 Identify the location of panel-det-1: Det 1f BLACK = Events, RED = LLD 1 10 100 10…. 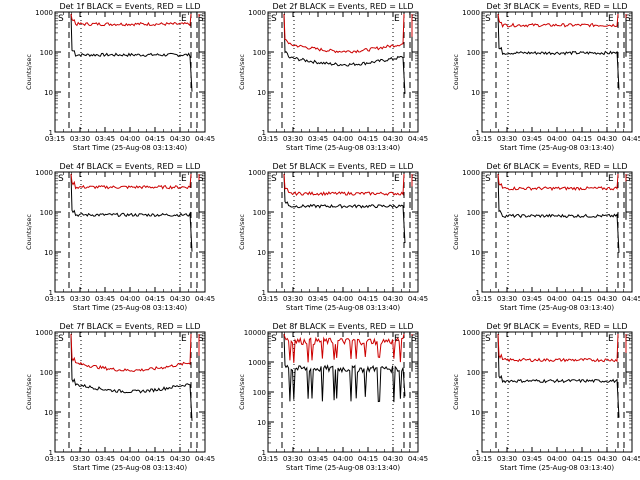
(120, 77).